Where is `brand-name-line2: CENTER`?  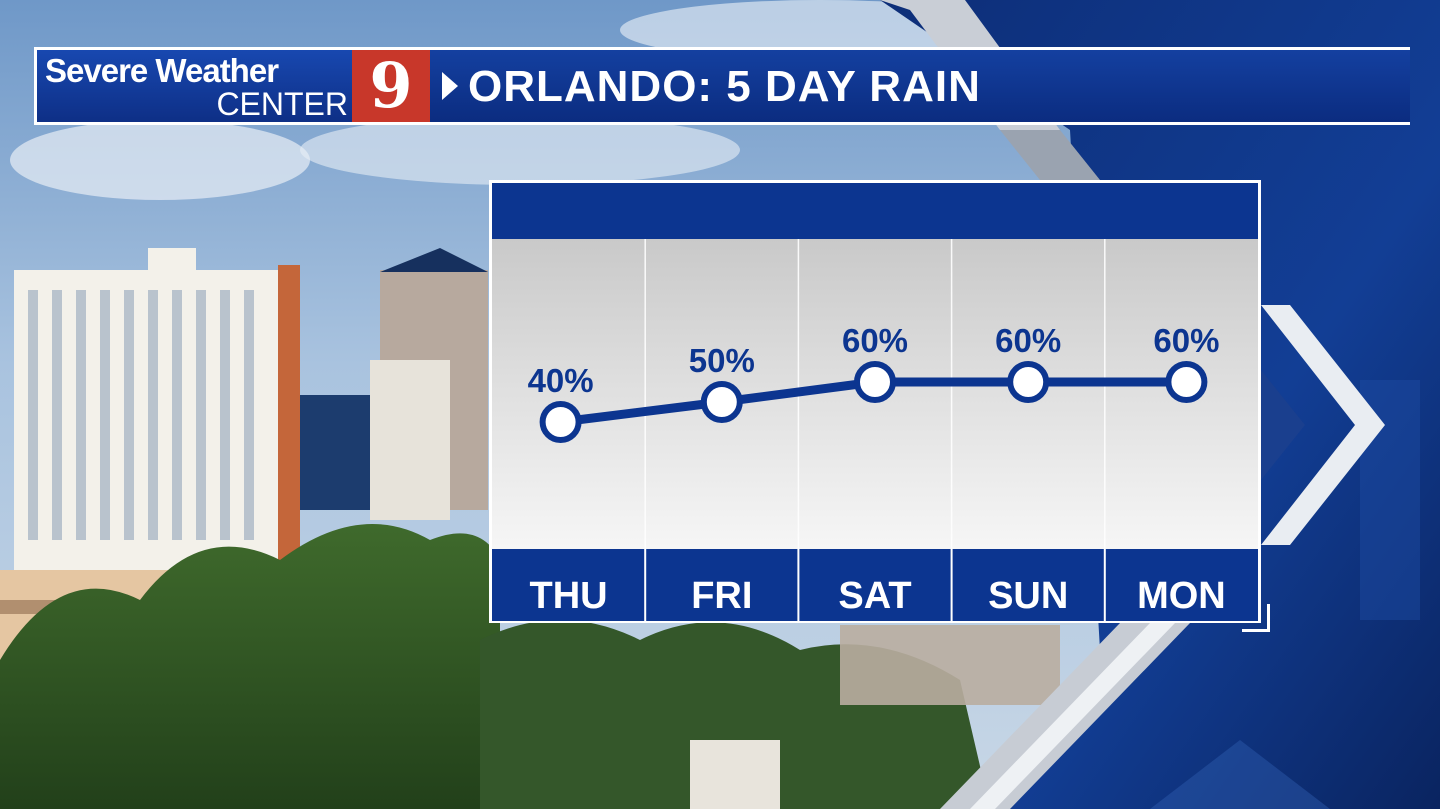 brand-name-line2: CENTER is located at coordinates (282, 104).